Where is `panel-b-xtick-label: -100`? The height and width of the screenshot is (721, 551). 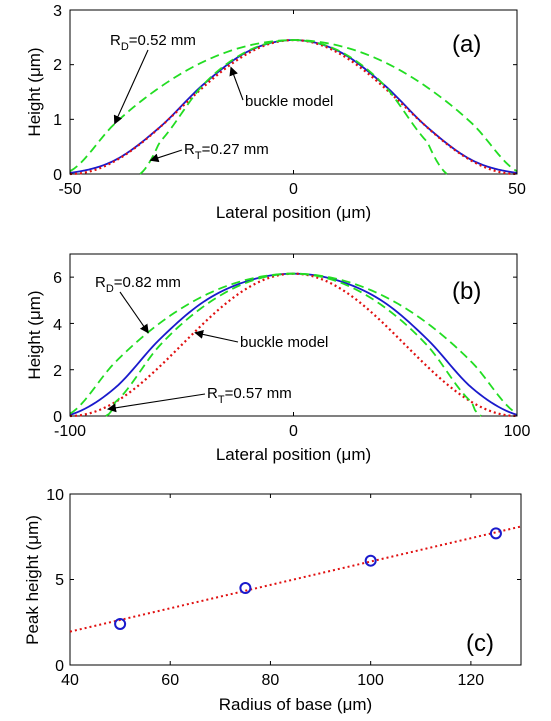
panel-b-xtick-label: -100 is located at coordinates (70, 431).